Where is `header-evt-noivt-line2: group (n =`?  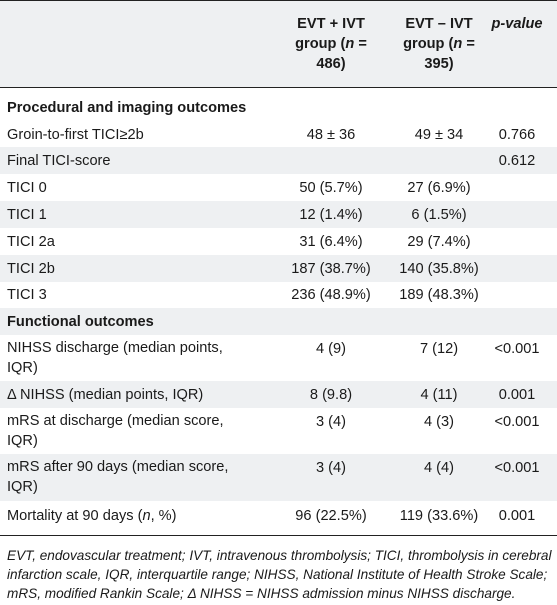
header-evt-noivt-line2: group (n = is located at coordinates (439, 44).